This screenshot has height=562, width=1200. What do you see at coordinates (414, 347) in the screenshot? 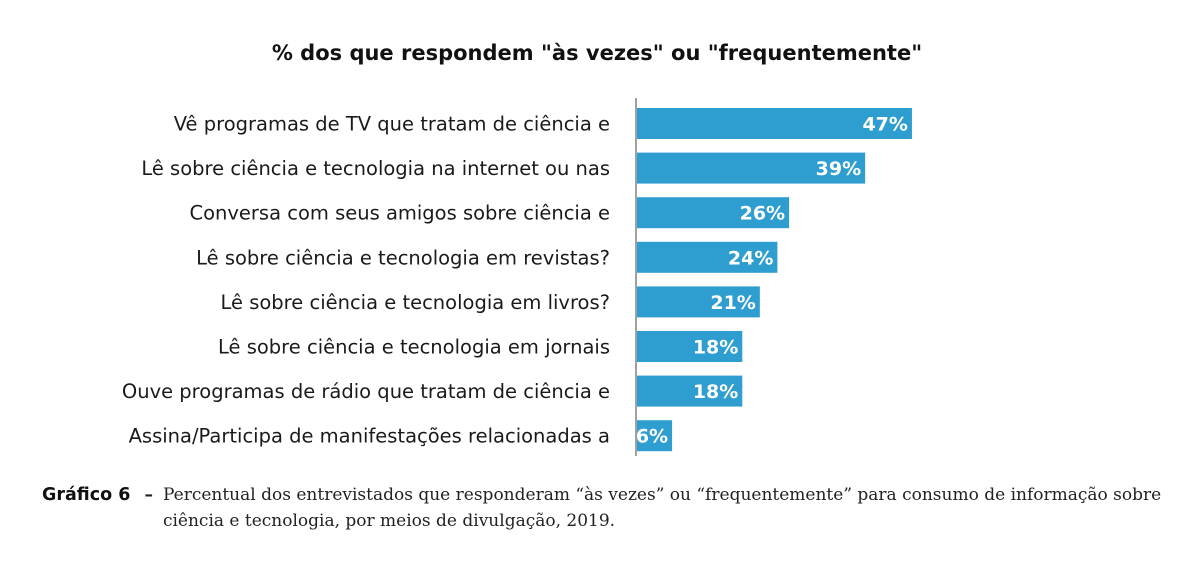
I see `category-label: Lê sobre ciência e tecnologia em jornais` at bounding box center [414, 347].